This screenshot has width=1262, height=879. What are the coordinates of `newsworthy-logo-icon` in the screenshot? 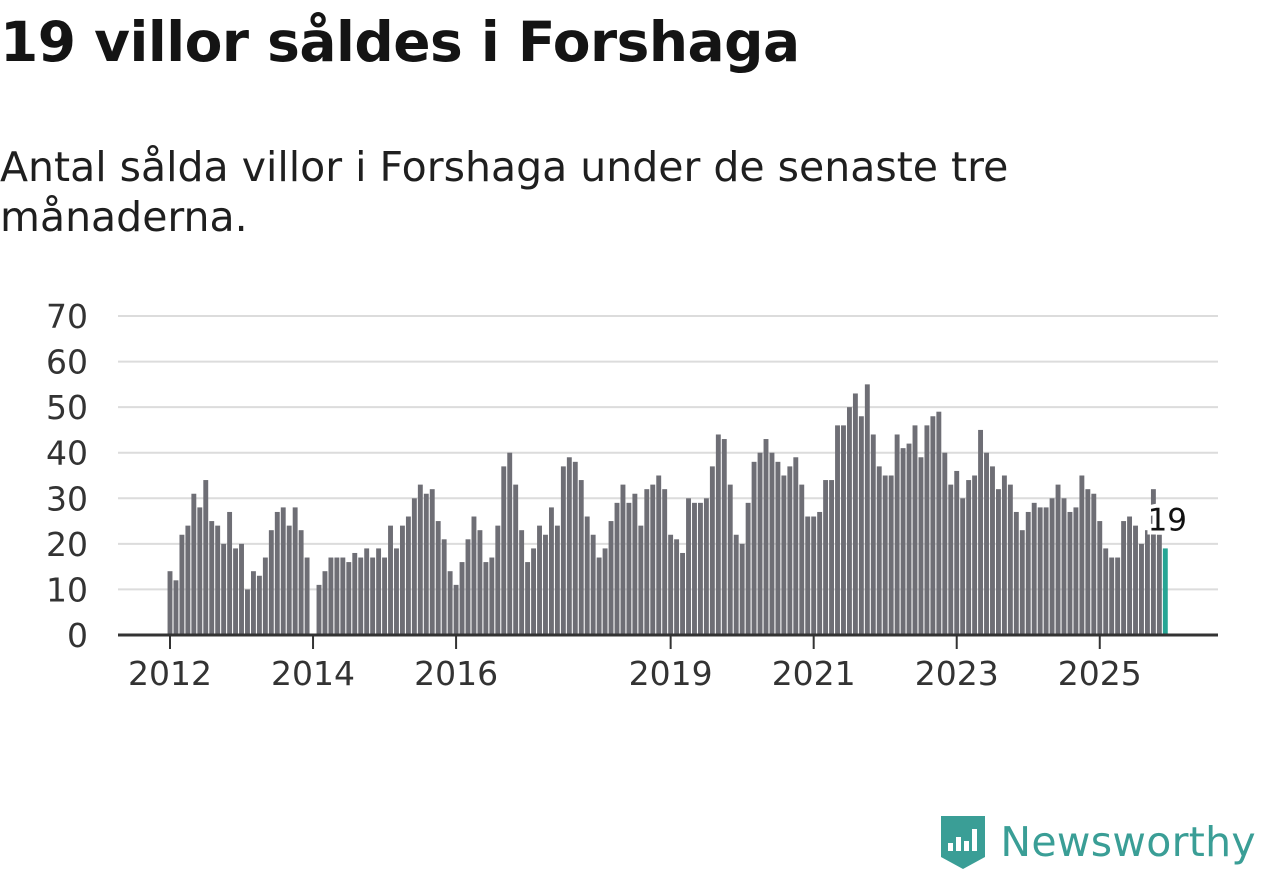 It's located at (963, 842).